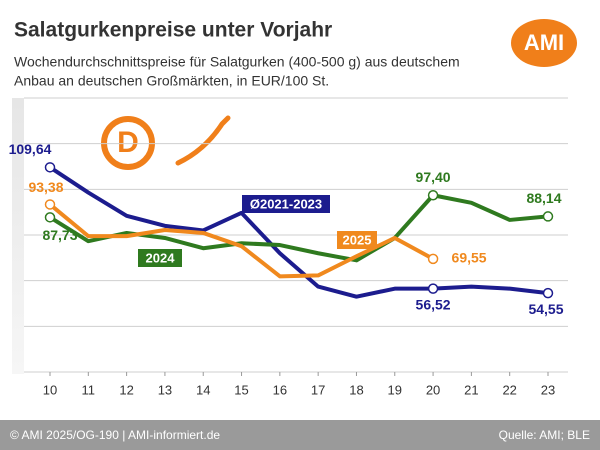 This screenshot has height=450, width=600. I want to click on legend-label: Ø2021-2023, so click(286, 203).